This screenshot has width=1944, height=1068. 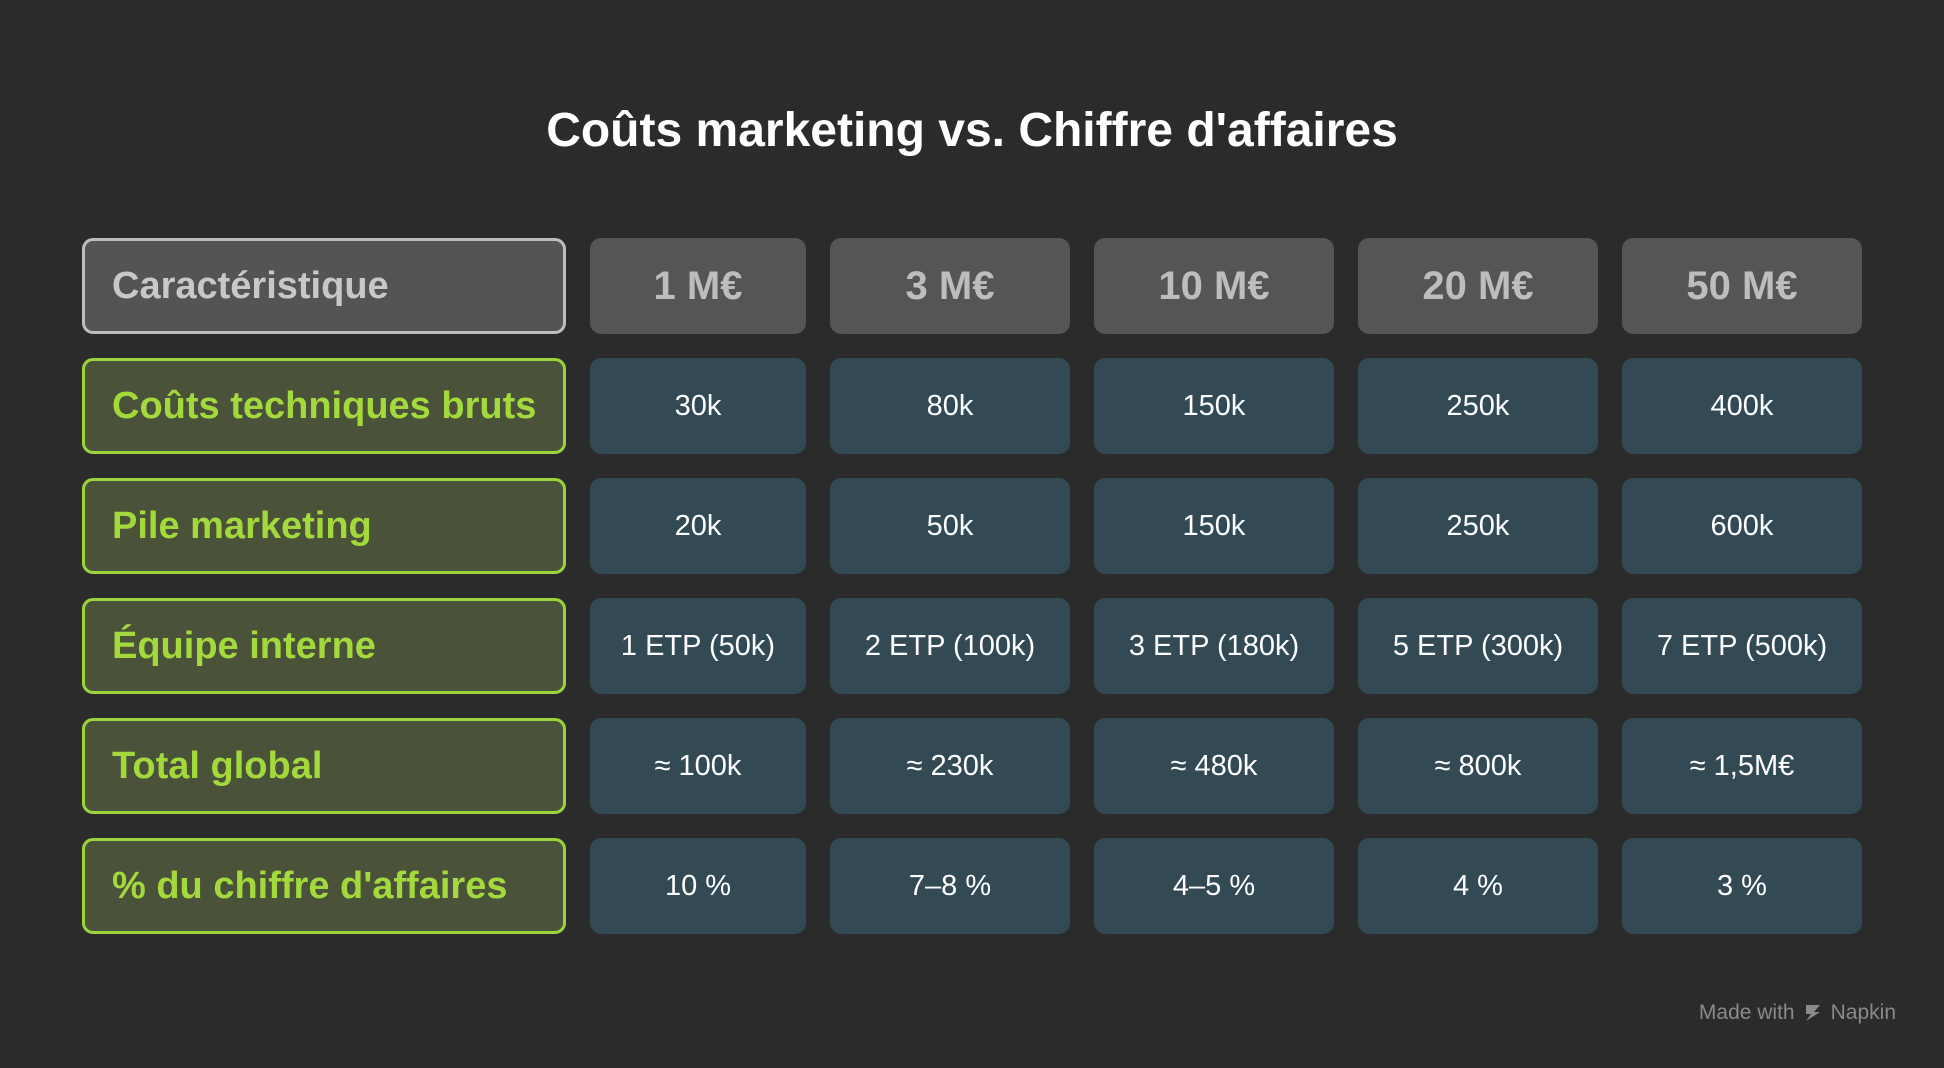 What do you see at coordinates (1746, 1012) in the screenshot?
I see `made-with-label: Made with` at bounding box center [1746, 1012].